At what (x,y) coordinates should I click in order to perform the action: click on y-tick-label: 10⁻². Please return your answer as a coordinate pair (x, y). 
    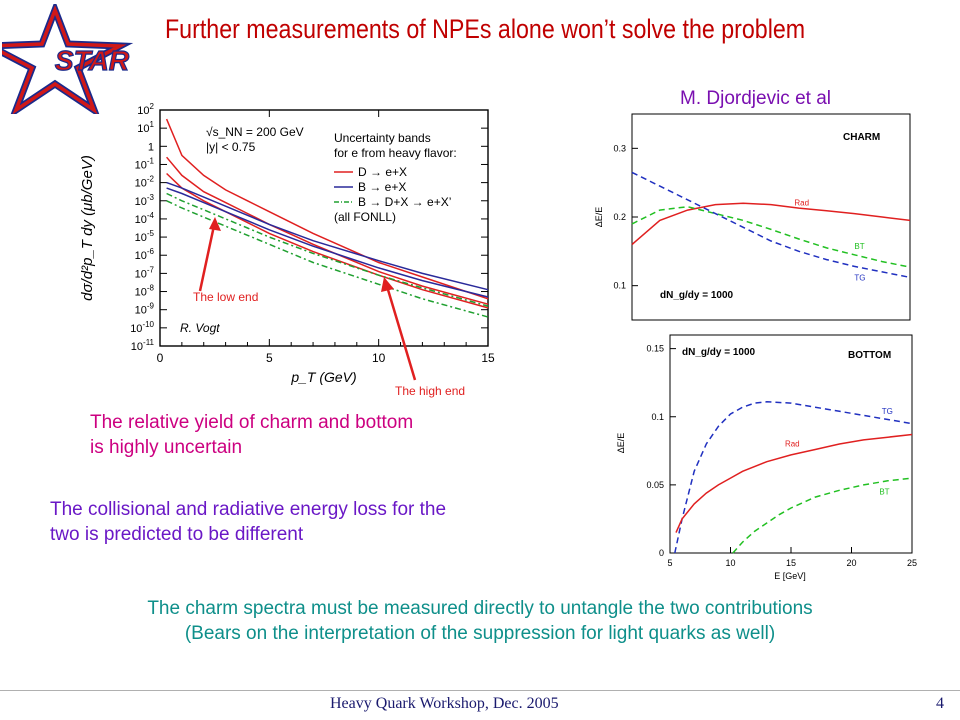
    Looking at the image, I should click on (145, 182).